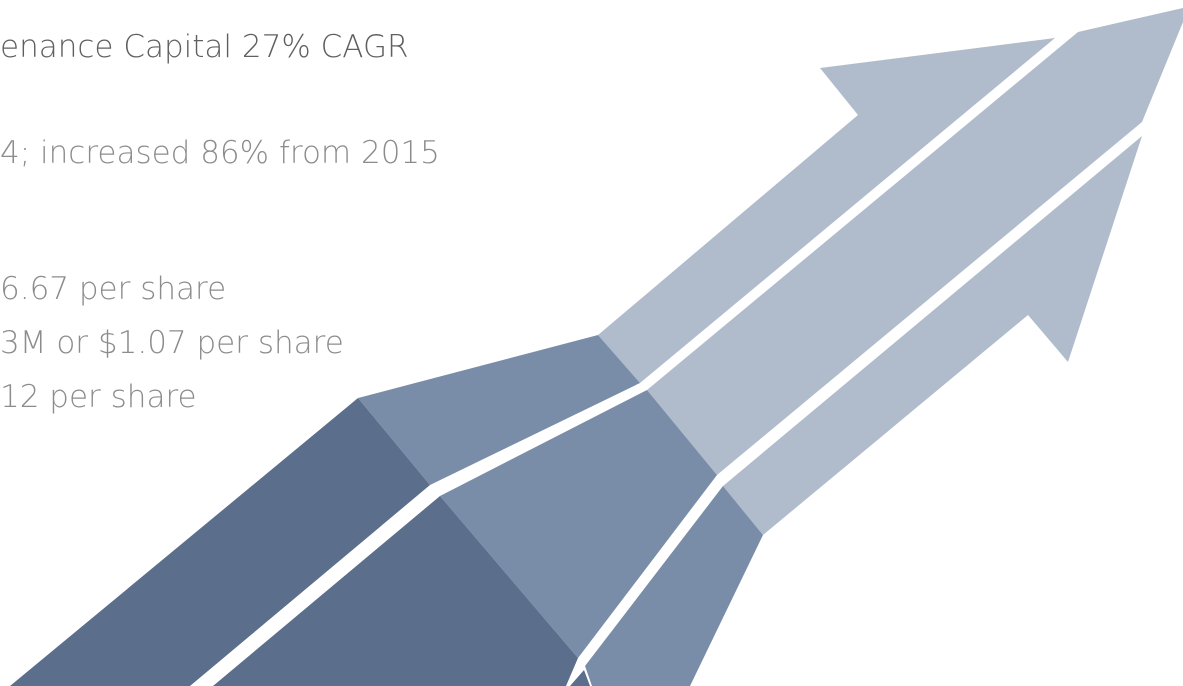  What do you see at coordinates (220, 153) in the screenshot?
I see `text-line: 4; increased 86% from 2015` at bounding box center [220, 153].